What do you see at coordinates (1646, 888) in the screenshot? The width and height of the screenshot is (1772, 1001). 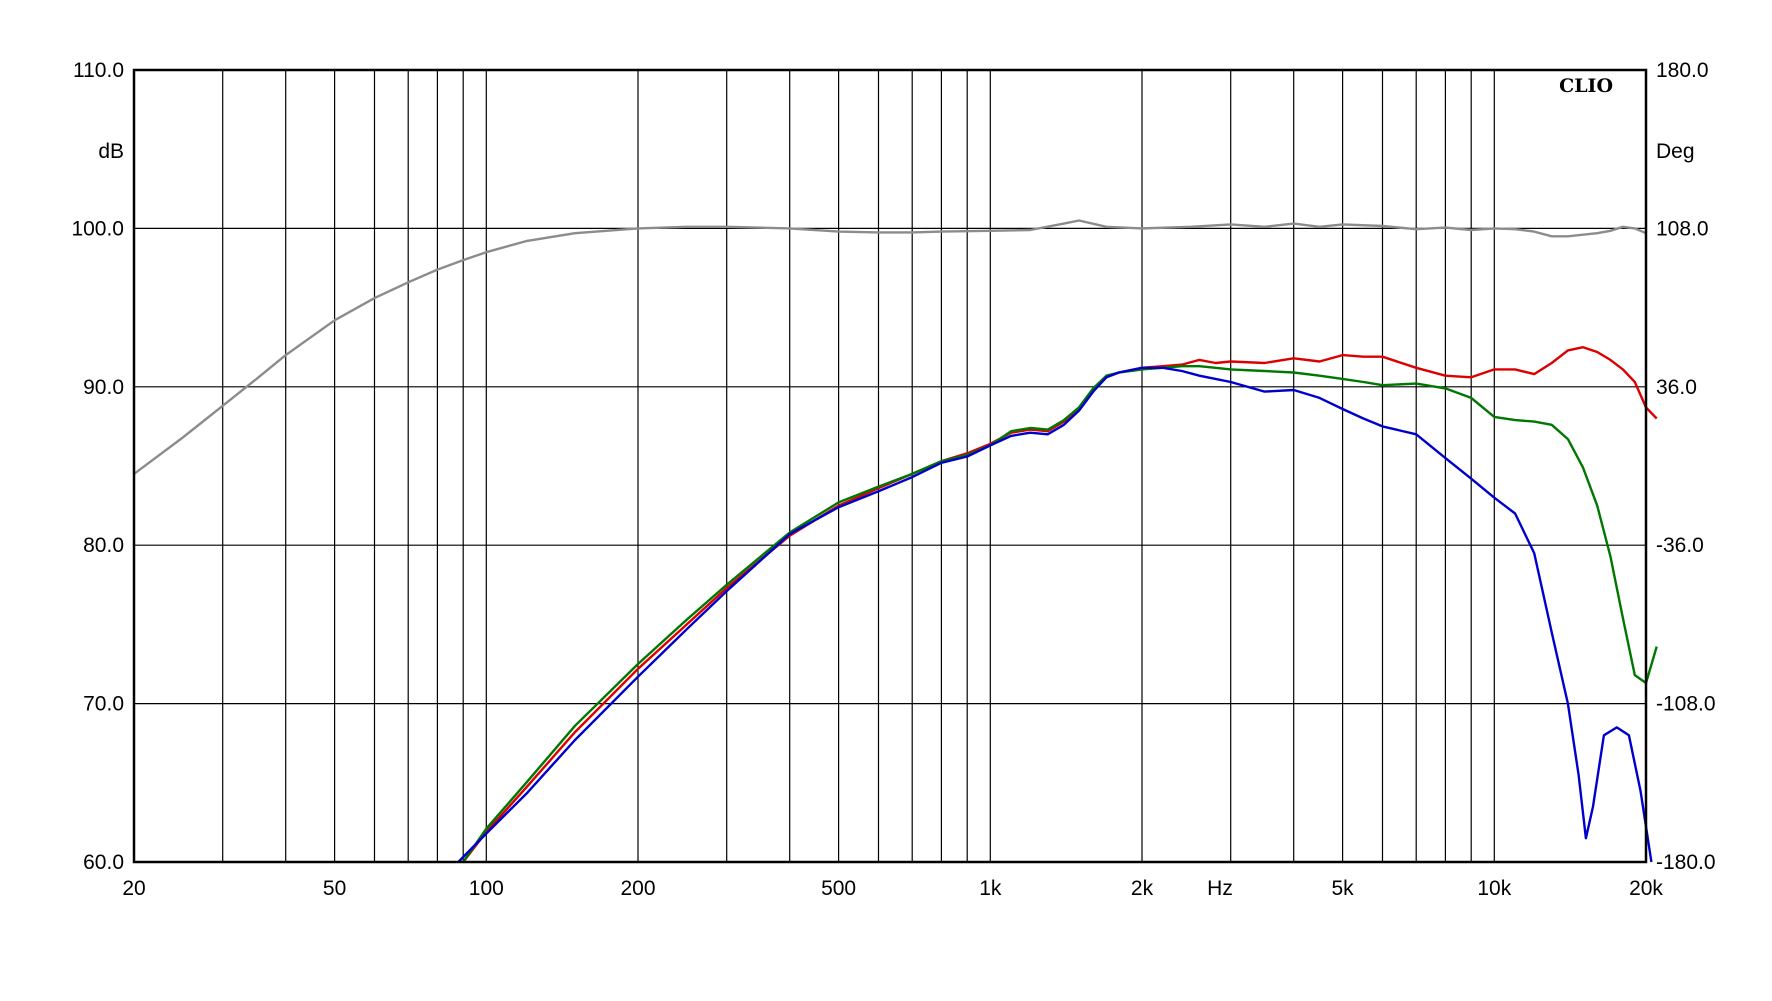 I see `x-tick-label: 20k` at bounding box center [1646, 888].